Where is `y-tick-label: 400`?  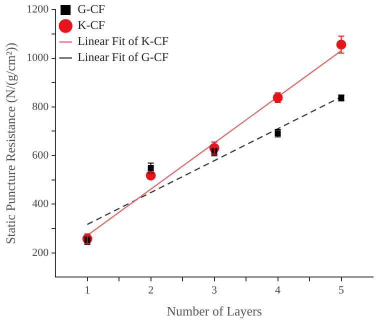
y-tick-label: 400 is located at coordinates (41, 204).